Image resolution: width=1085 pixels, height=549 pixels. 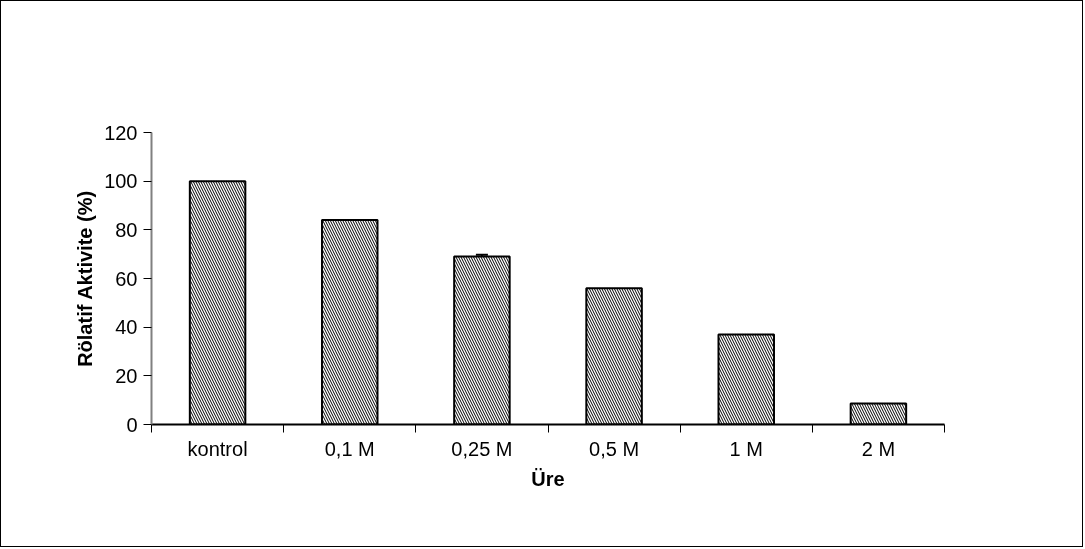 What do you see at coordinates (878, 448) in the screenshot?
I see `x-tick-label: 2 M` at bounding box center [878, 448].